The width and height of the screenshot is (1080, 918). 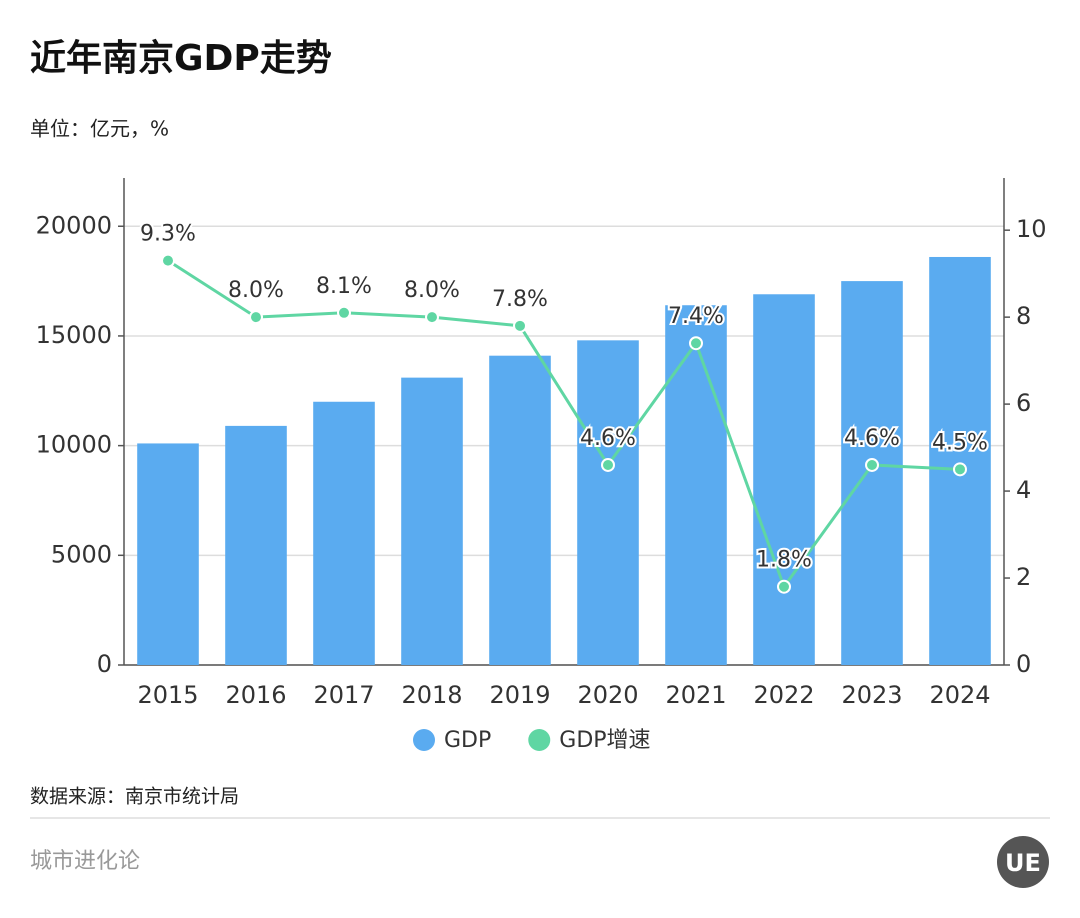 What do you see at coordinates (783, 695) in the screenshot?
I see `x-tick-label: 2022` at bounding box center [783, 695].